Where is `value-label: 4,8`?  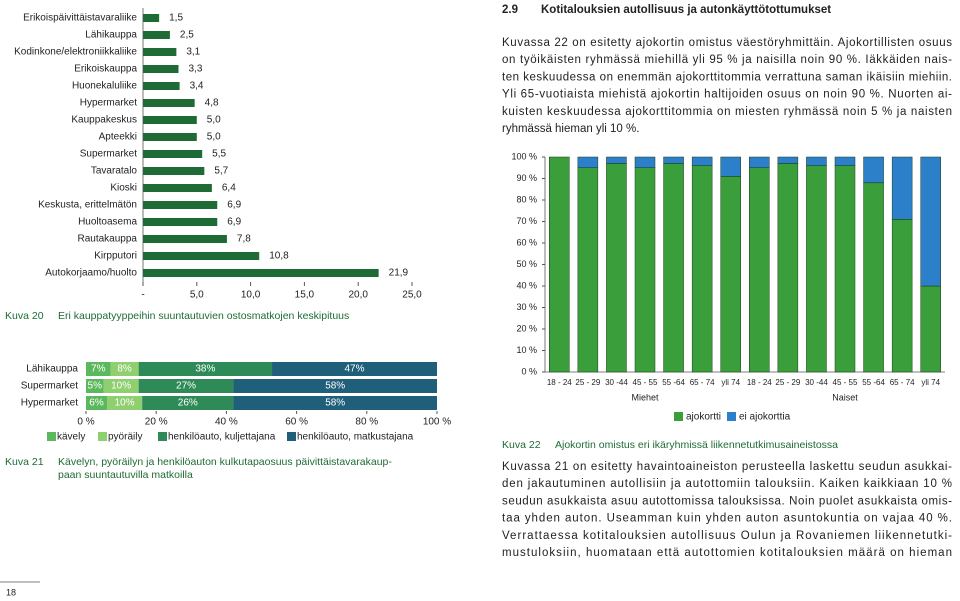 value-label: 4,8 is located at coordinates (212, 103).